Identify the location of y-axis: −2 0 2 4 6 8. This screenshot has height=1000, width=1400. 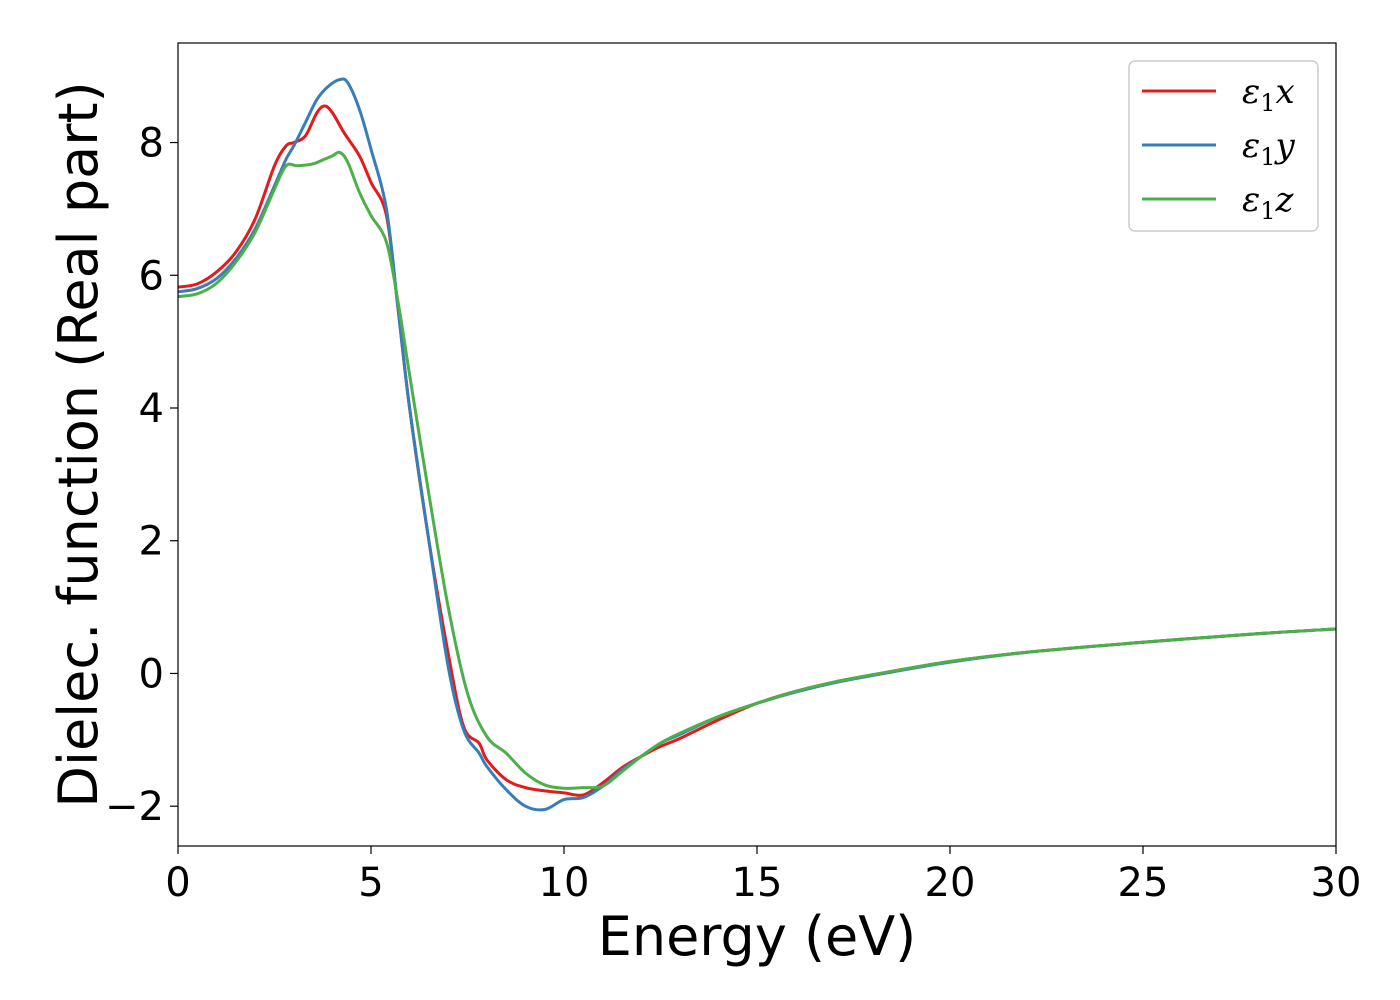
(141, 475).